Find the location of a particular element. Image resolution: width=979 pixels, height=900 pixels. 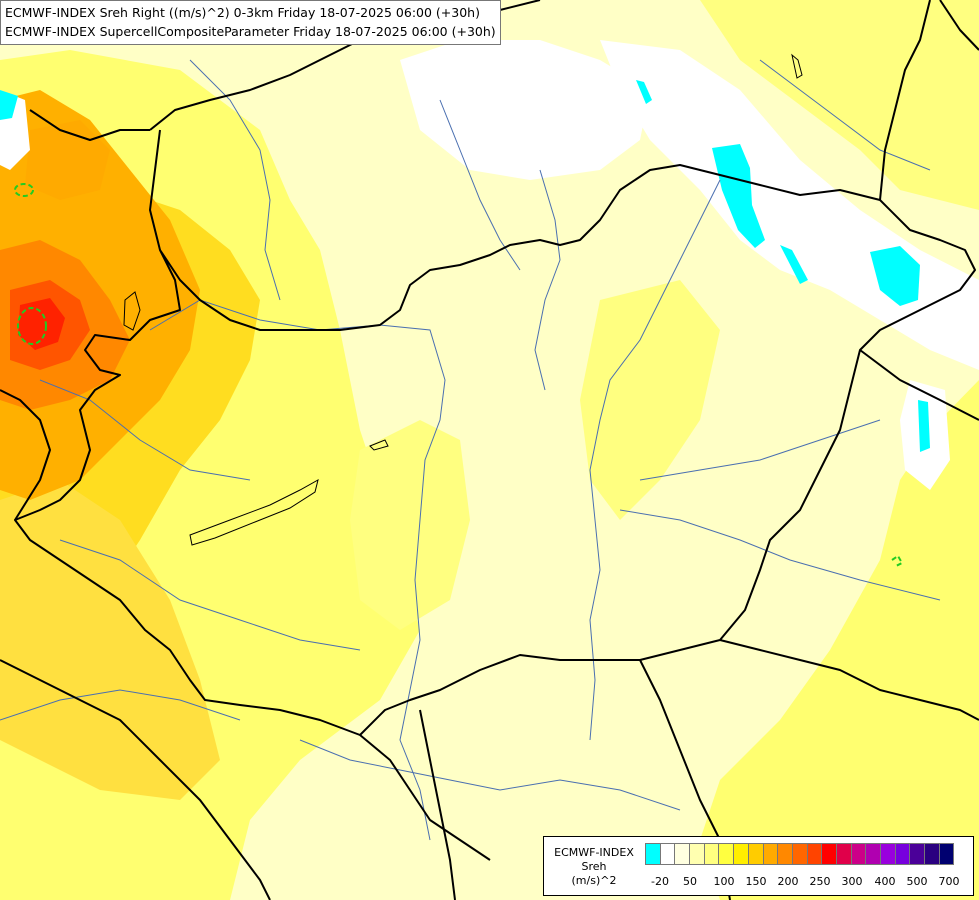

border-romania-inner is located at coordinates (919, 385).